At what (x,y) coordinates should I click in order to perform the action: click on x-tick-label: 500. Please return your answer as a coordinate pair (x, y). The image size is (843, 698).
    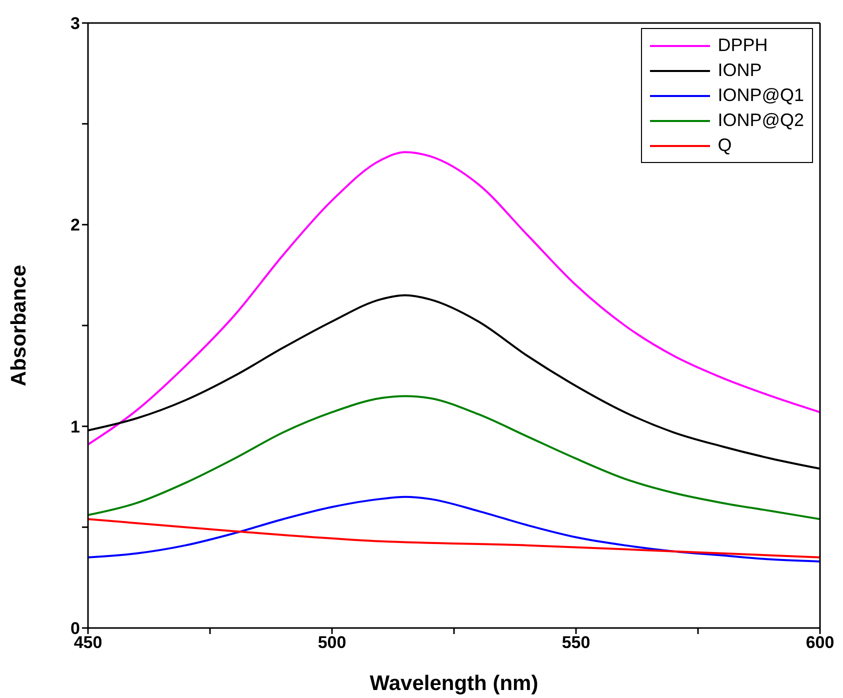
    Looking at the image, I should click on (332, 642).